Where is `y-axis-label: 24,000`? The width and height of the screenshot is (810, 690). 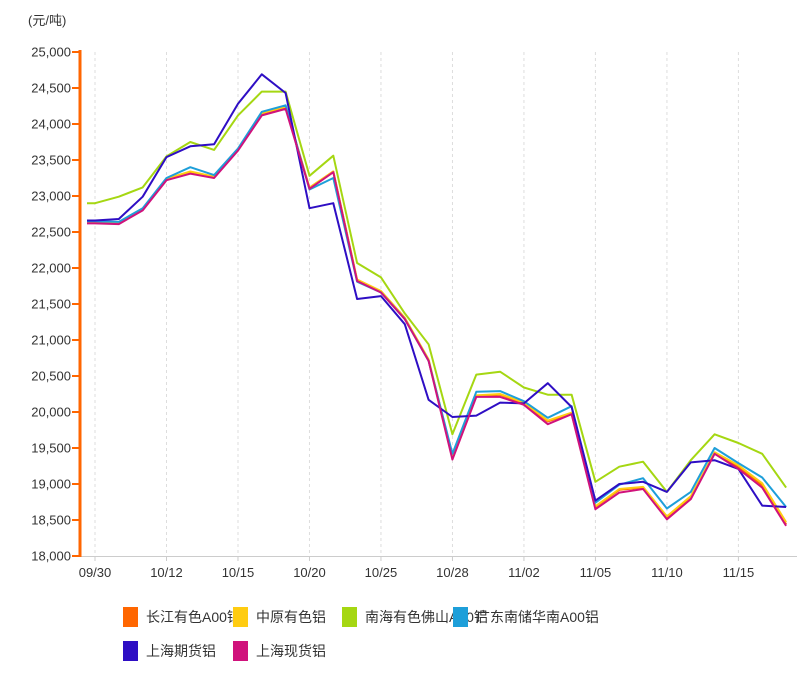
y-axis-label: 24,000 is located at coordinates (51, 124).